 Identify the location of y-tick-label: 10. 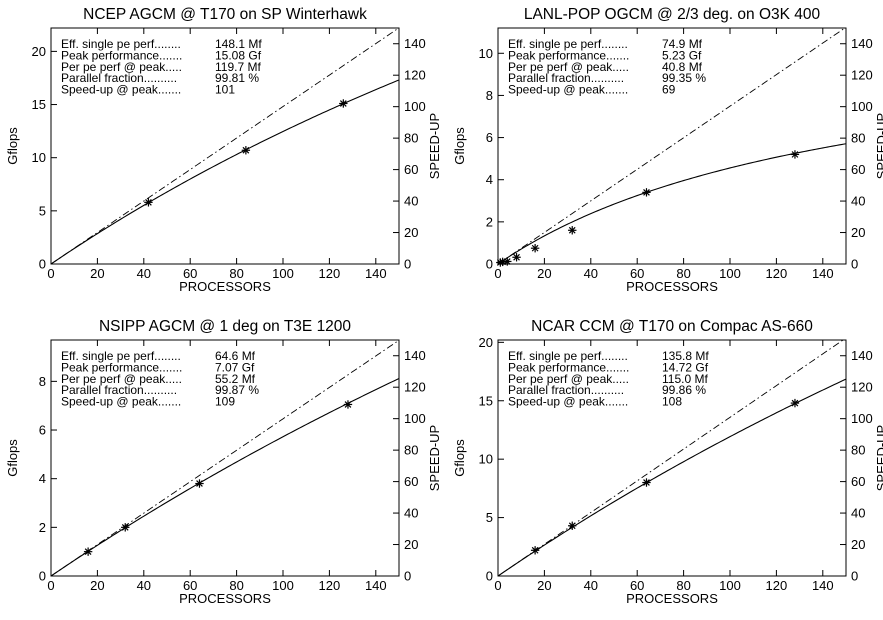
(486, 459).